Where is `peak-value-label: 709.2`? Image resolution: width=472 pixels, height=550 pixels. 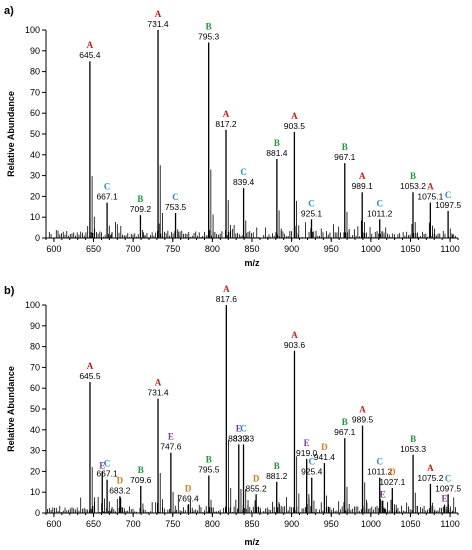
peak-value-label: 709.2 is located at coordinates (141, 209).